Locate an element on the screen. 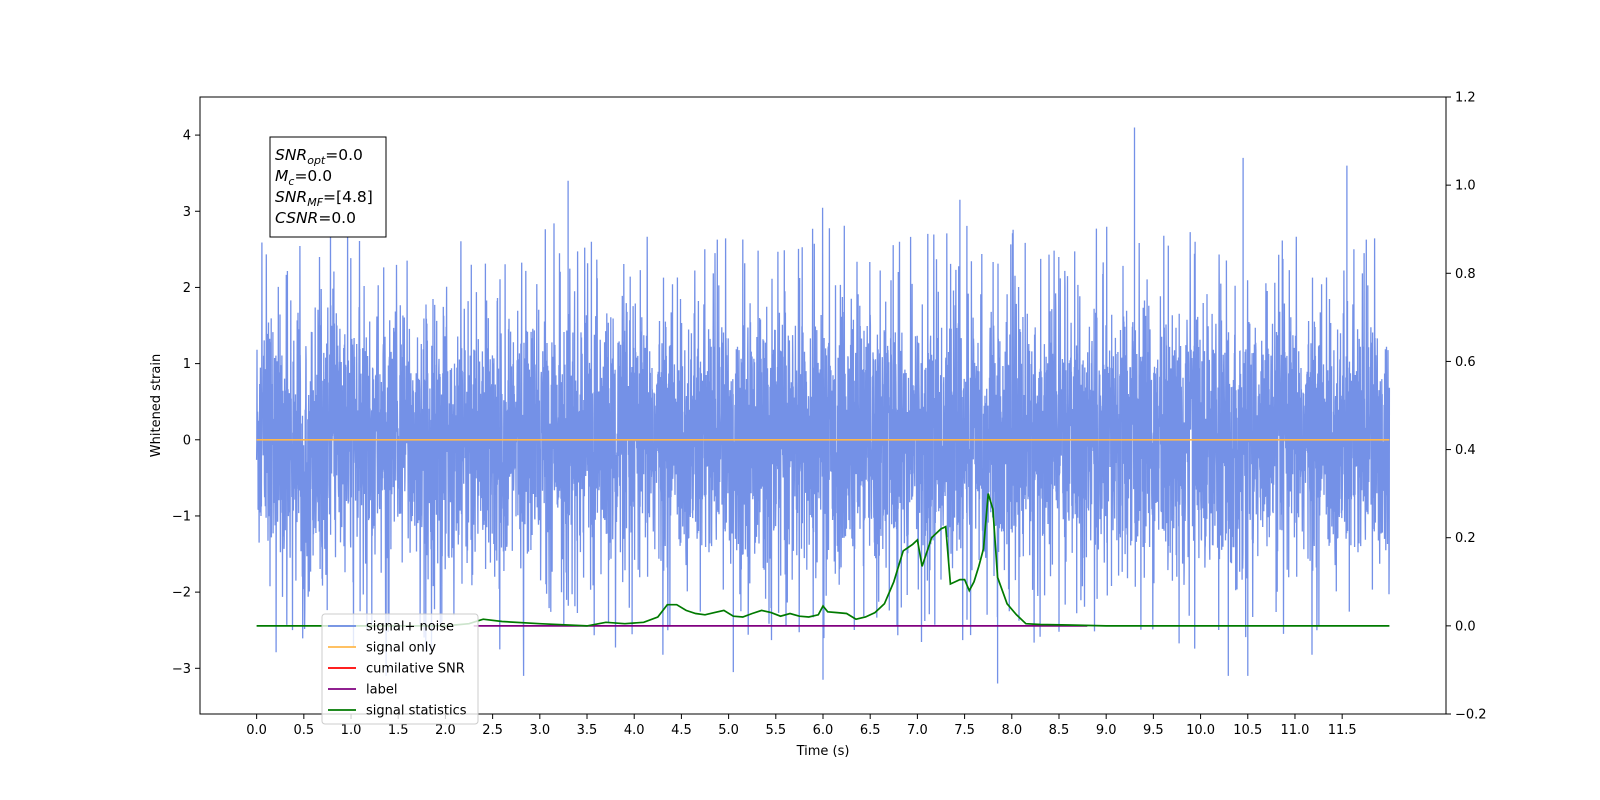  x-tick-label: 9.0 is located at coordinates (1106, 730).